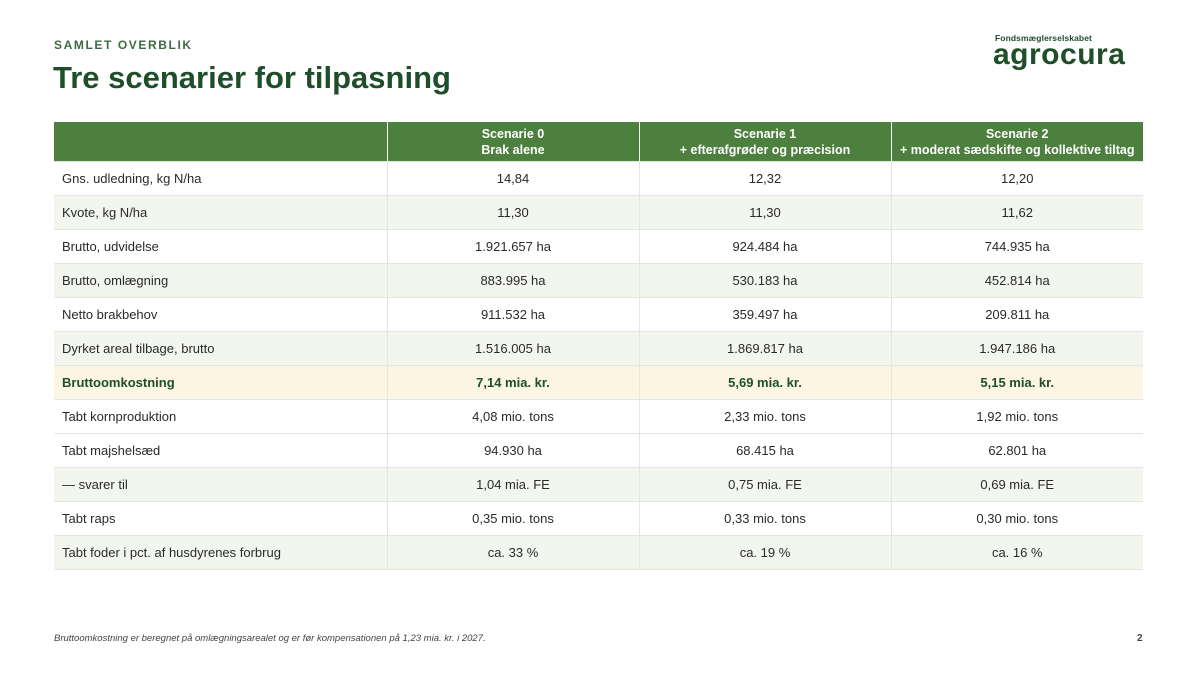 The height and width of the screenshot is (675, 1200). Describe the element at coordinates (123, 45) in the screenshot. I see `section-kicker: SAMLET OVERBLIK` at that location.